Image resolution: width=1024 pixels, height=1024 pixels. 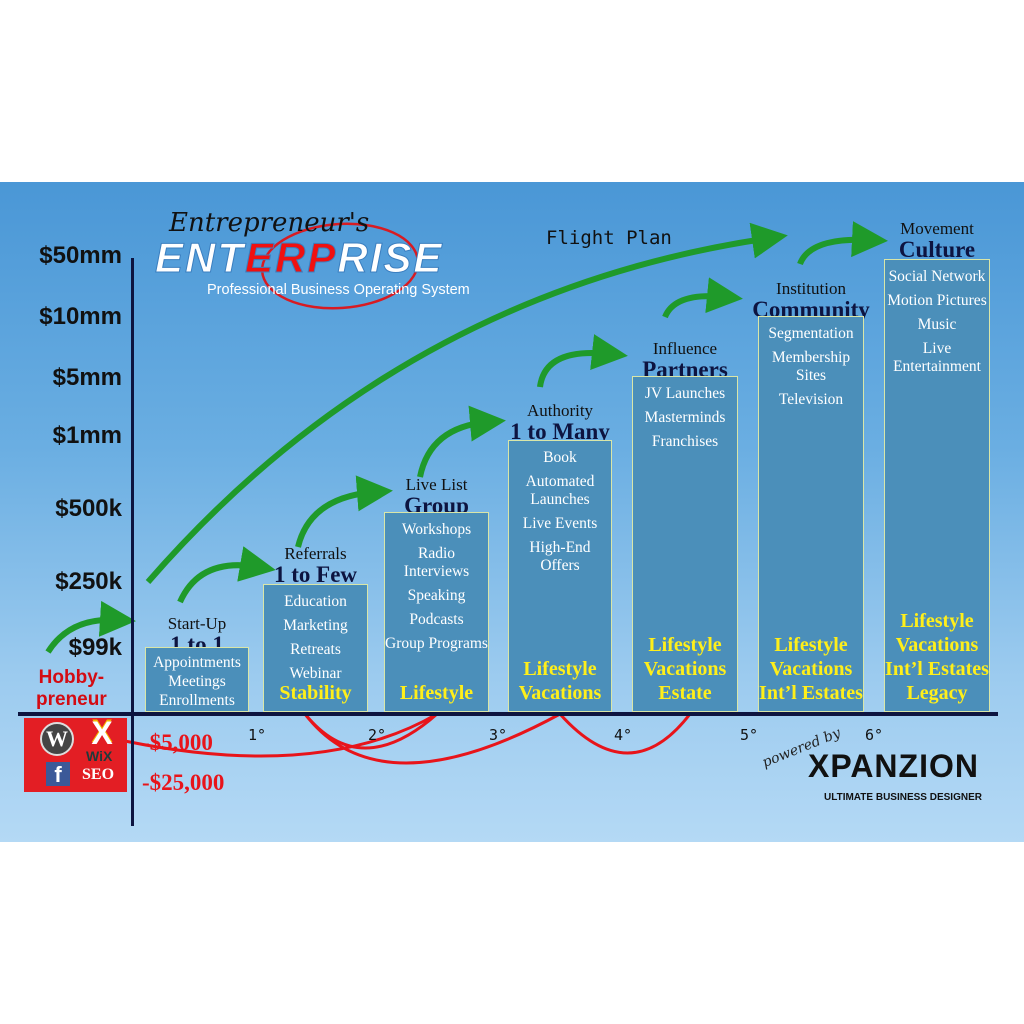 What do you see at coordinates (811, 366) in the screenshot?
I see `stage-item: Membership Sites` at bounding box center [811, 366].